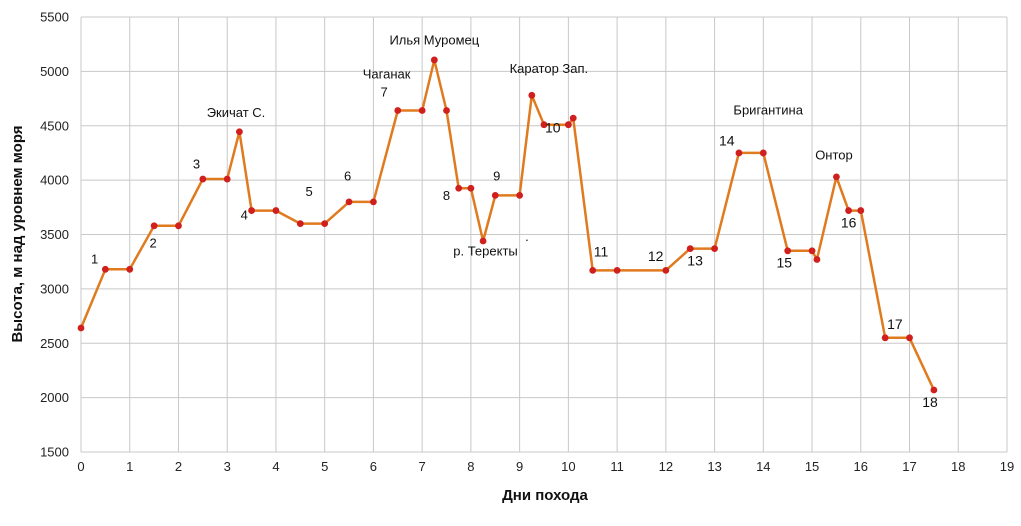  I want to click on y-tick-labels: 1500 2000 2500 3000 3500 4000 4500 5000 5500, so click(54, 235).